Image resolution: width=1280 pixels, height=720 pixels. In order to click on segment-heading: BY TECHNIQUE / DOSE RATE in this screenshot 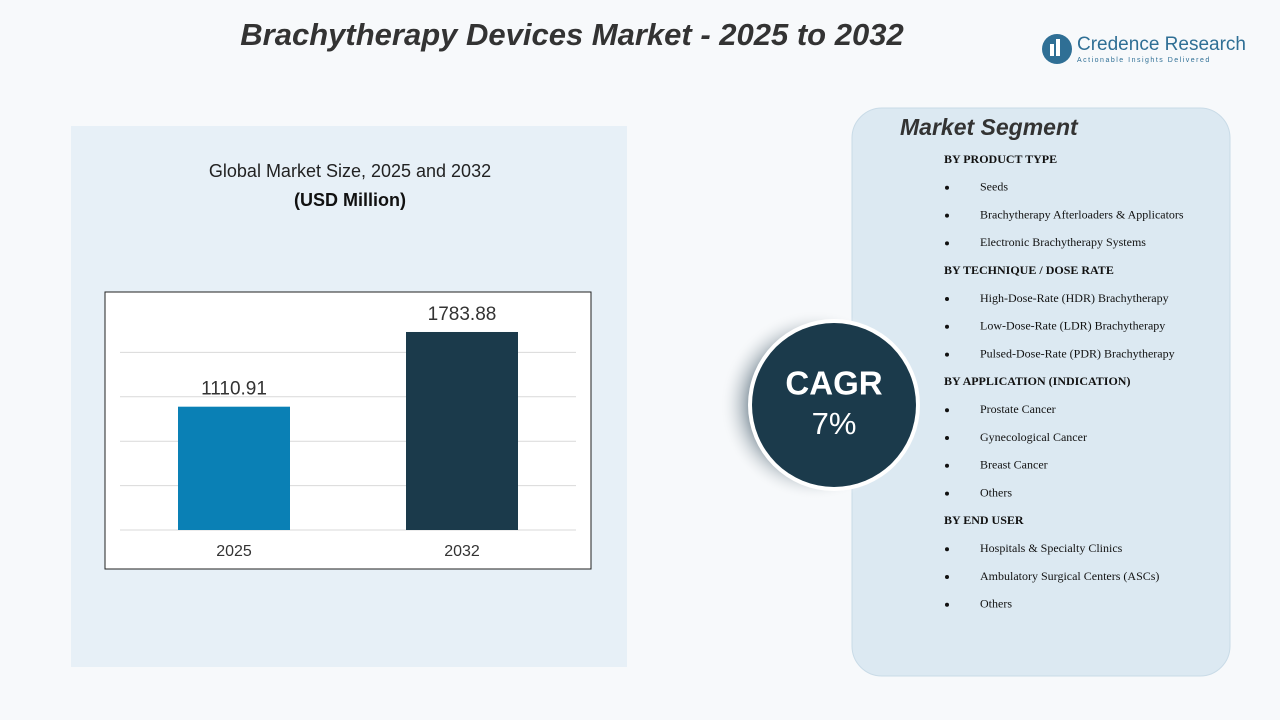, I will do `click(1029, 270)`.